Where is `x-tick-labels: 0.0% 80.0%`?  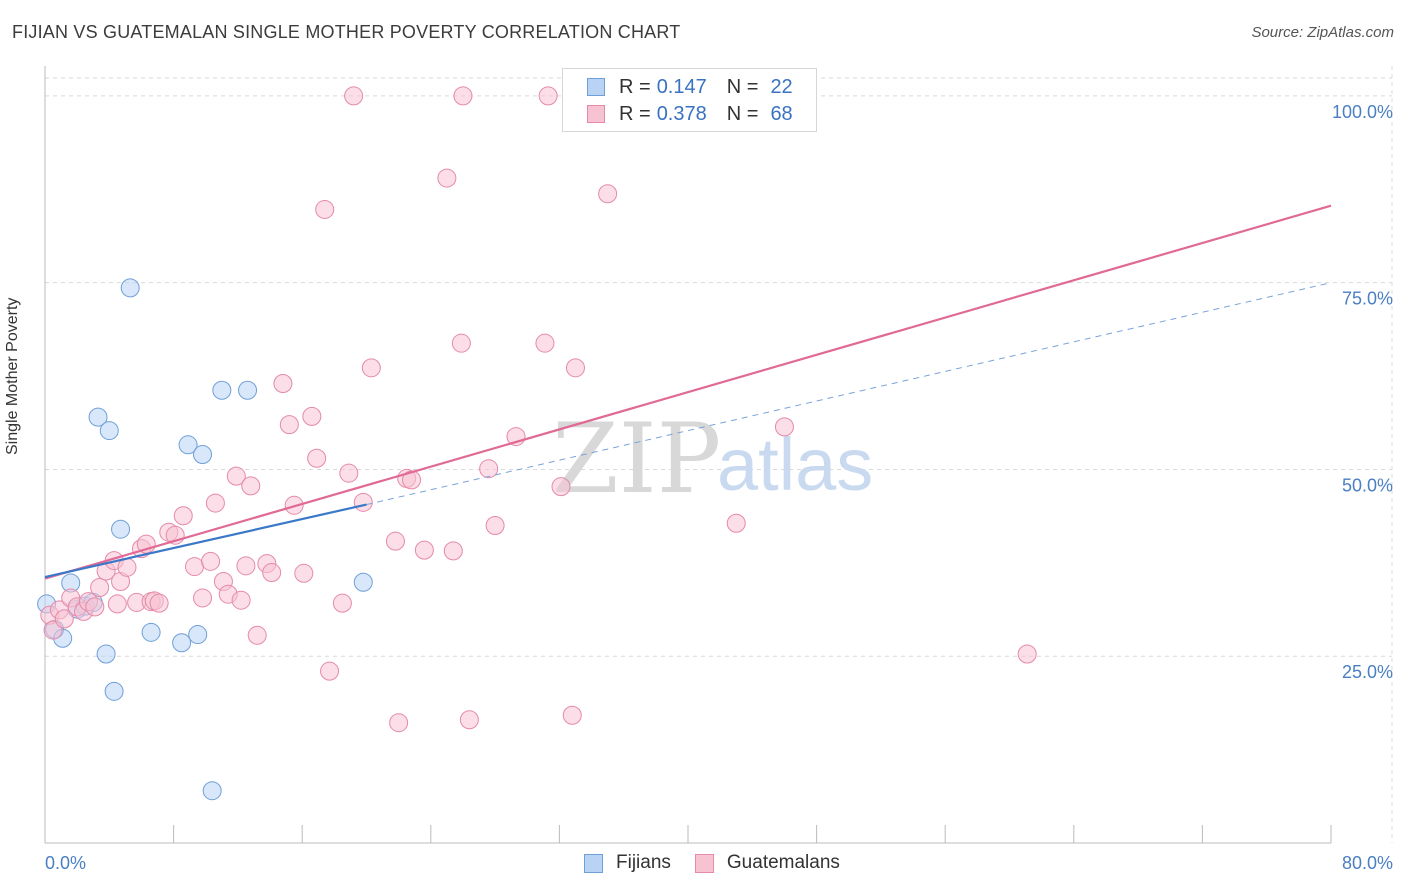
x-tick-labels: 0.0% 80.0% is located at coordinates (719, 863).